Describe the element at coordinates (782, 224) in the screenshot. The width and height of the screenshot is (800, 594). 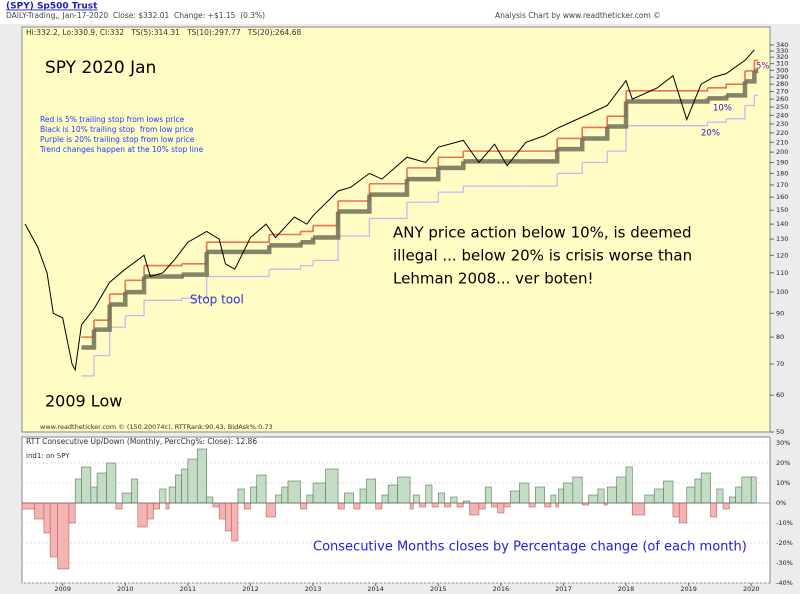
I see `y-tick-label: 140` at that location.